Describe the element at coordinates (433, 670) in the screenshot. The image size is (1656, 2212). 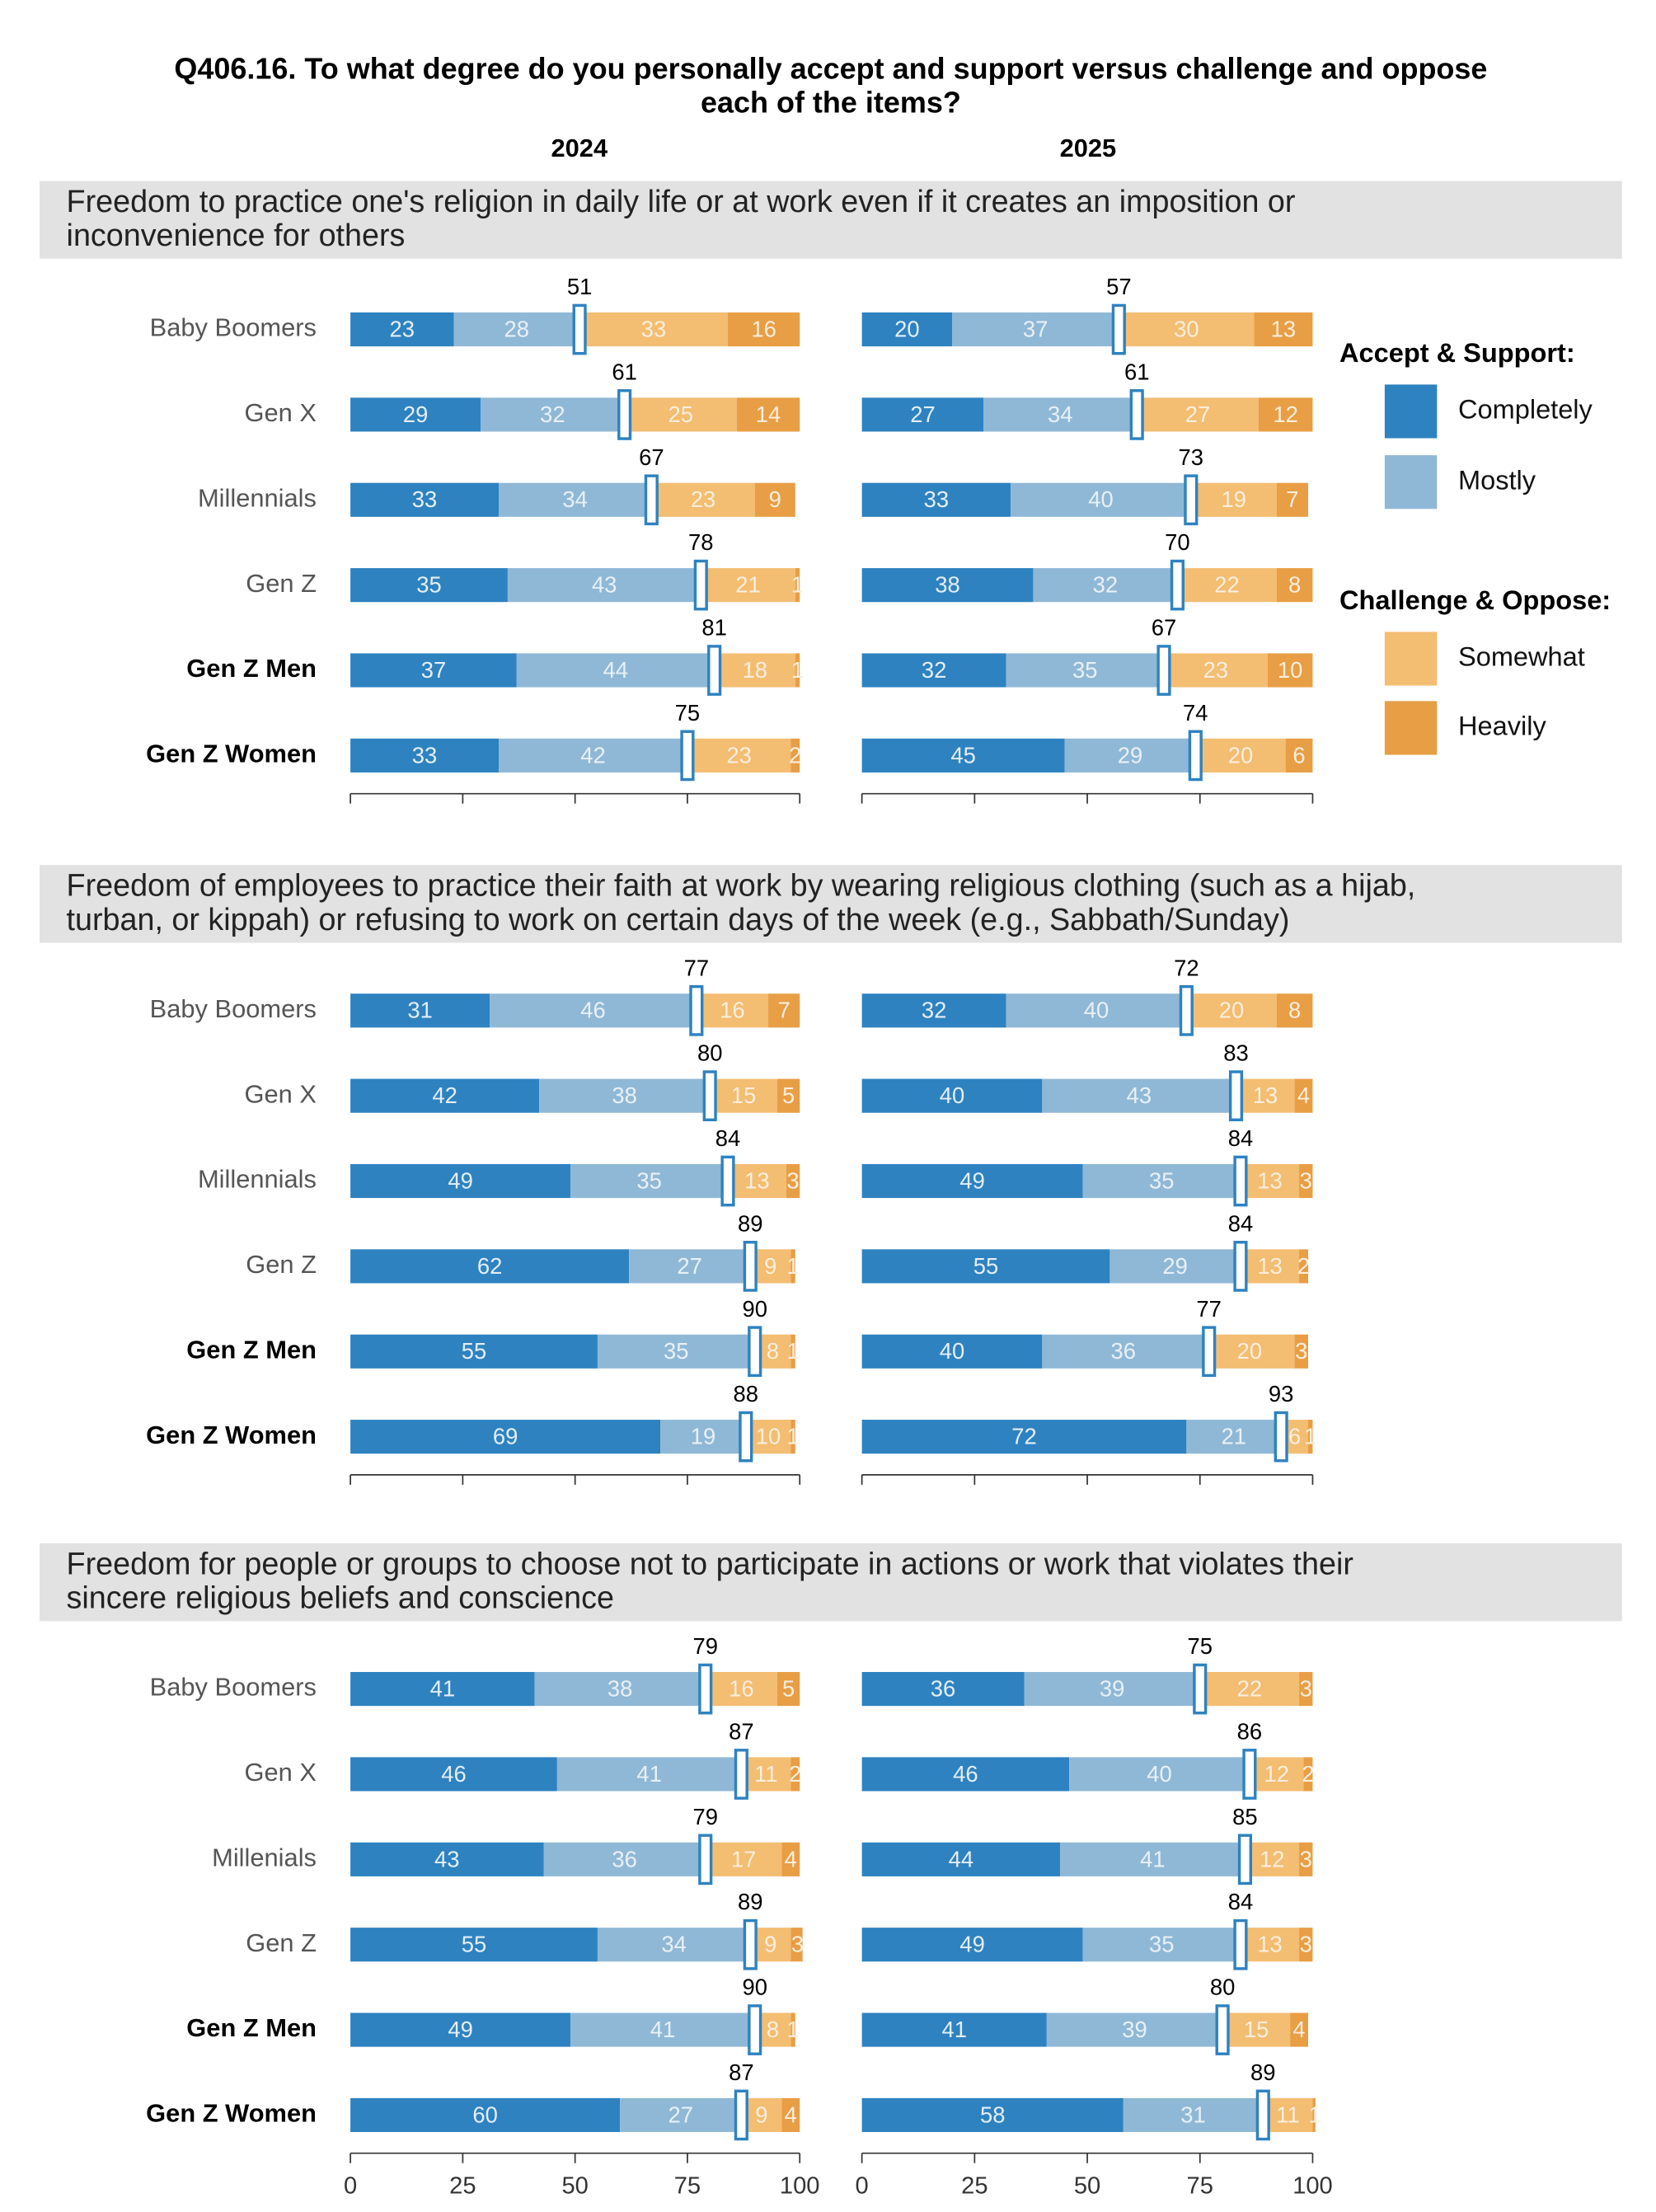
I see `value-label: 37` at that location.